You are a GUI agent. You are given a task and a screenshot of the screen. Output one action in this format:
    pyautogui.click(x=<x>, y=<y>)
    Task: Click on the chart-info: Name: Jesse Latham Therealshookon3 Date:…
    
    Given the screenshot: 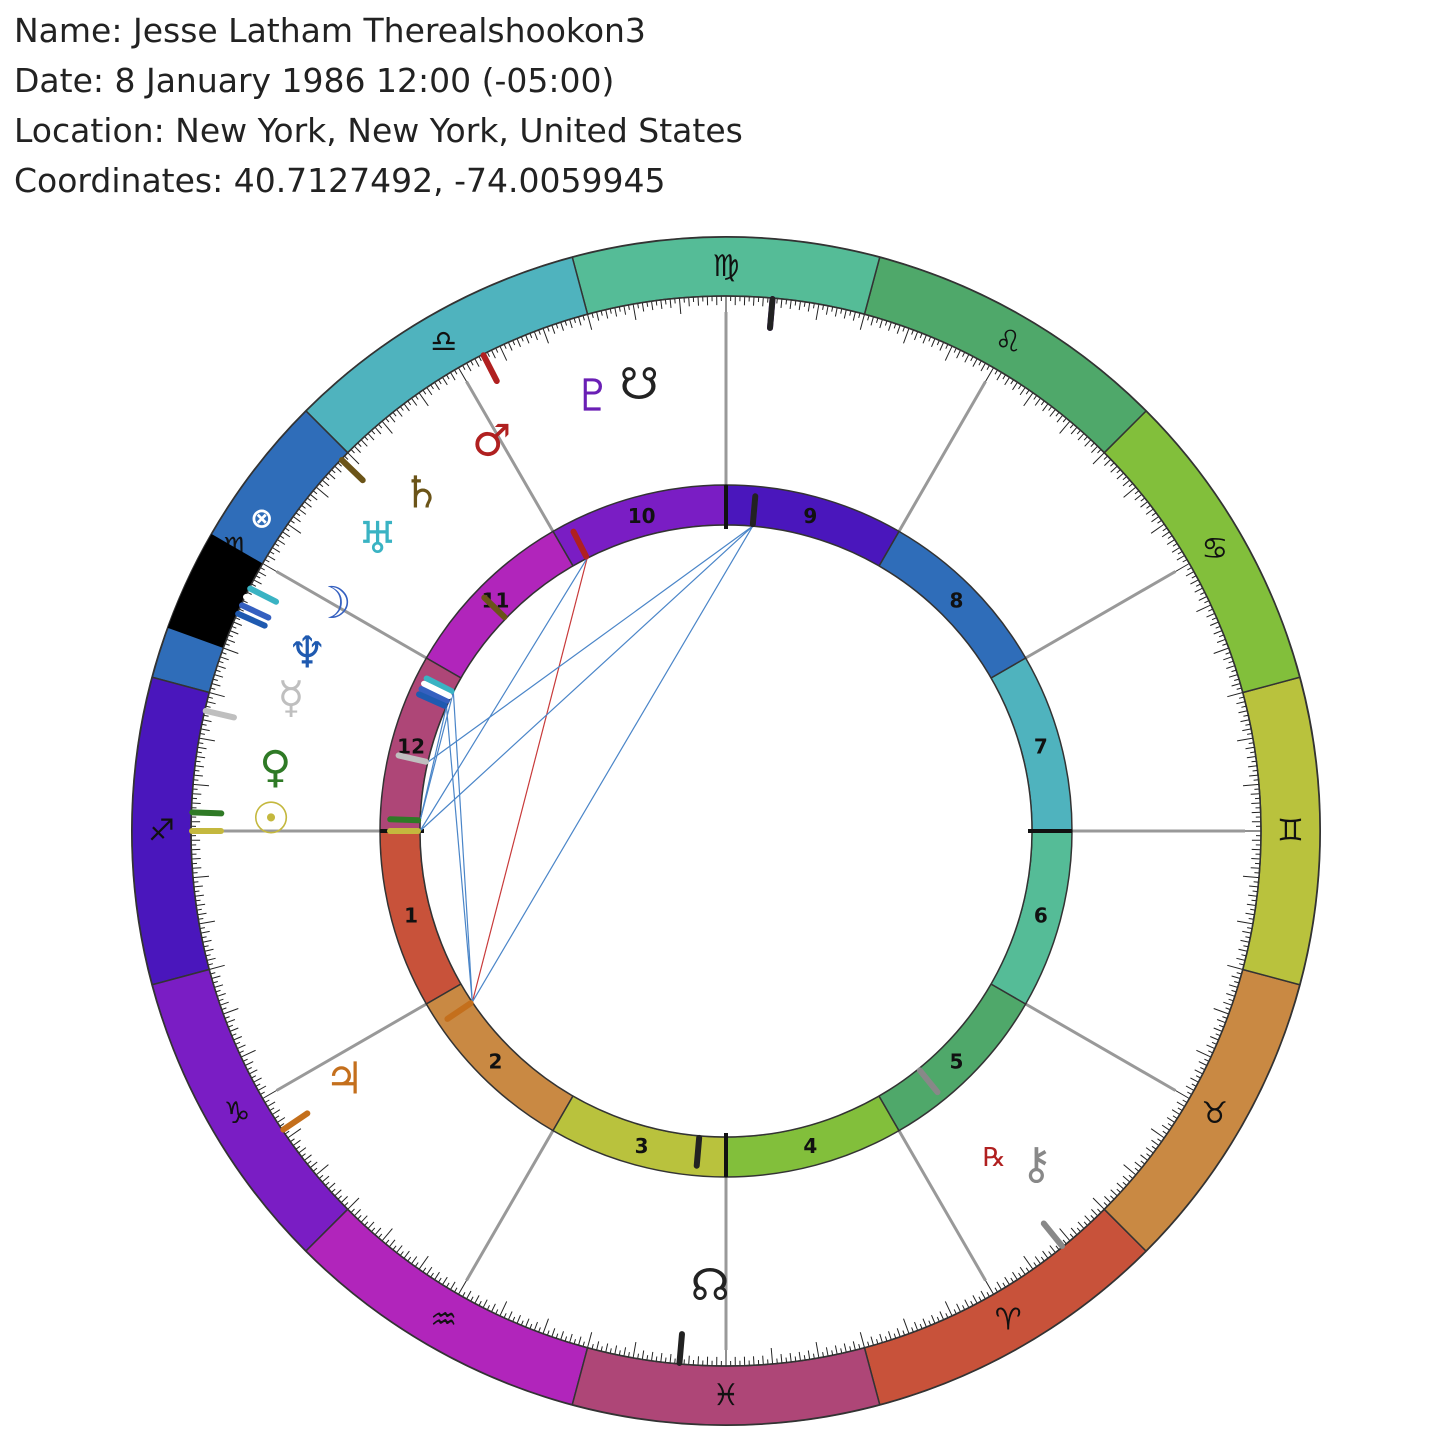 What is the action you would take?
    pyautogui.click(x=378, y=106)
    